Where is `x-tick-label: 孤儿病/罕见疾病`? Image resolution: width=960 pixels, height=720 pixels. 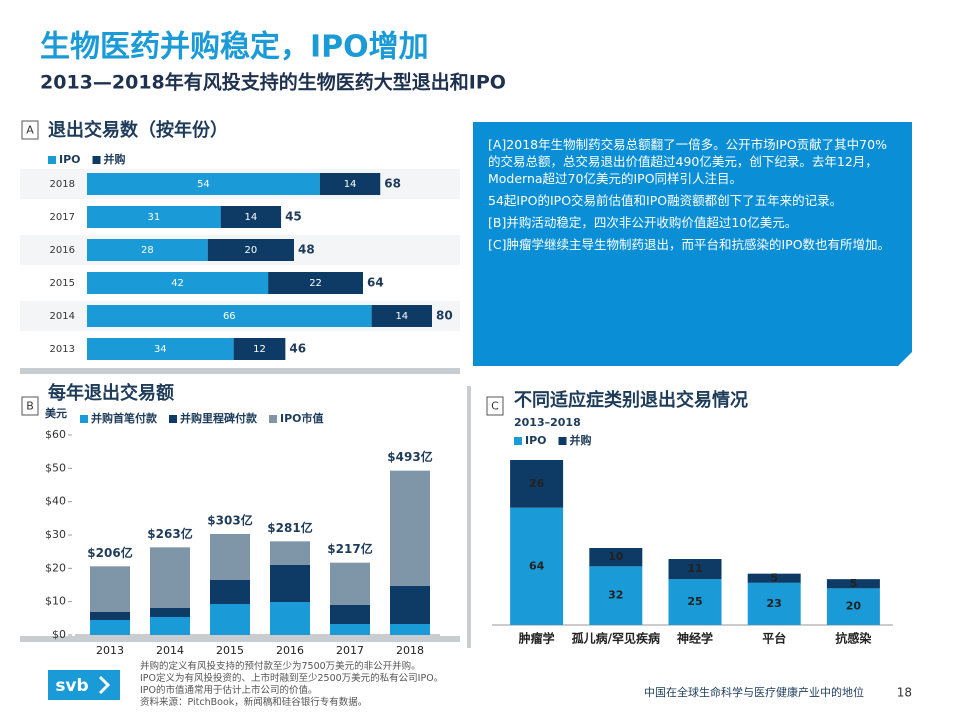
x-tick-label: 孤儿病/罕见疾病 is located at coordinates (616, 638).